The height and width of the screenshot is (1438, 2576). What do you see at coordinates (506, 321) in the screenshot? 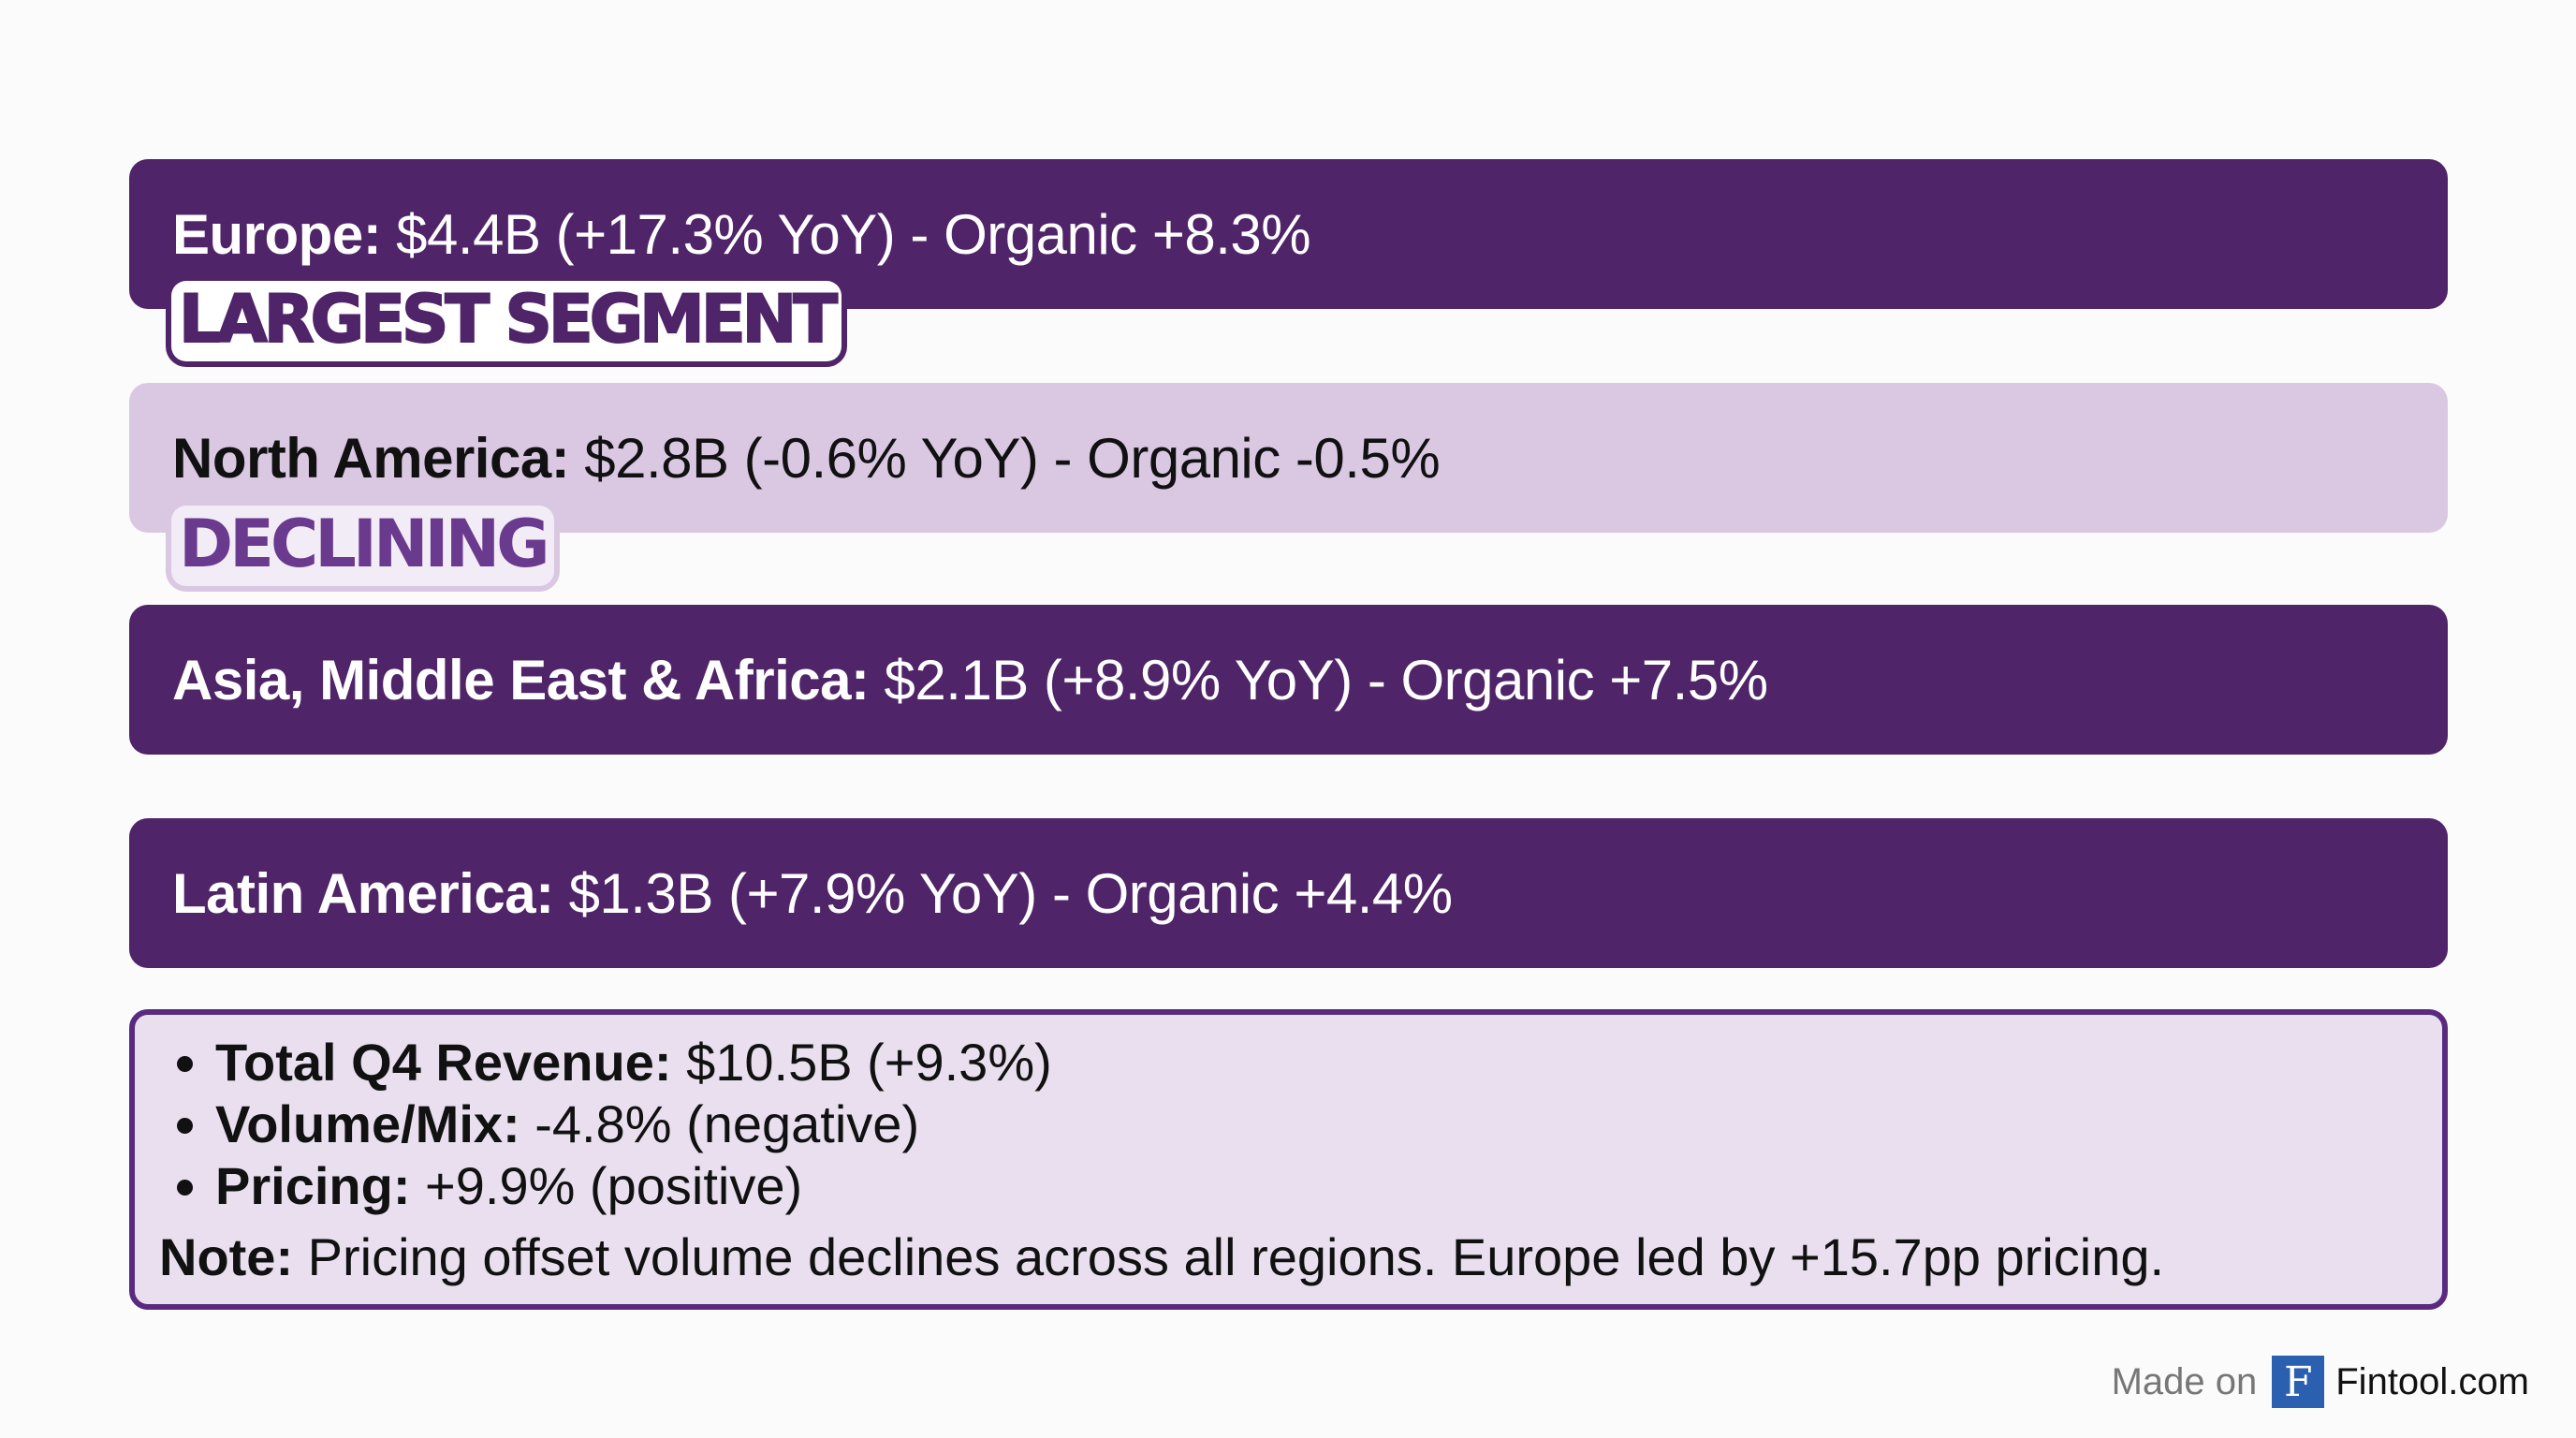
I see `largest-segment-badge: LARGEST SEGMENT` at bounding box center [506, 321].